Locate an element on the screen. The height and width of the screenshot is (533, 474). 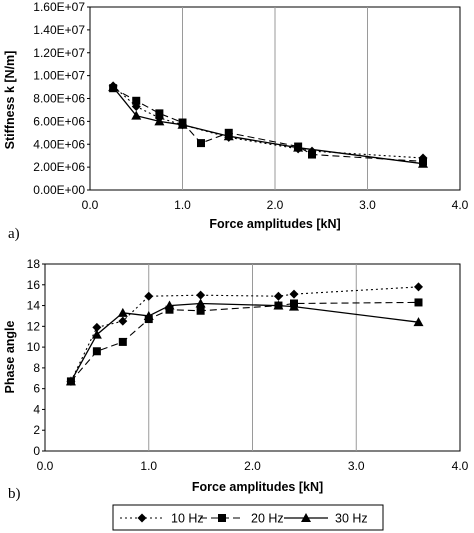
y-tick-label: 1.00E+07 is located at coordinates (59, 76).